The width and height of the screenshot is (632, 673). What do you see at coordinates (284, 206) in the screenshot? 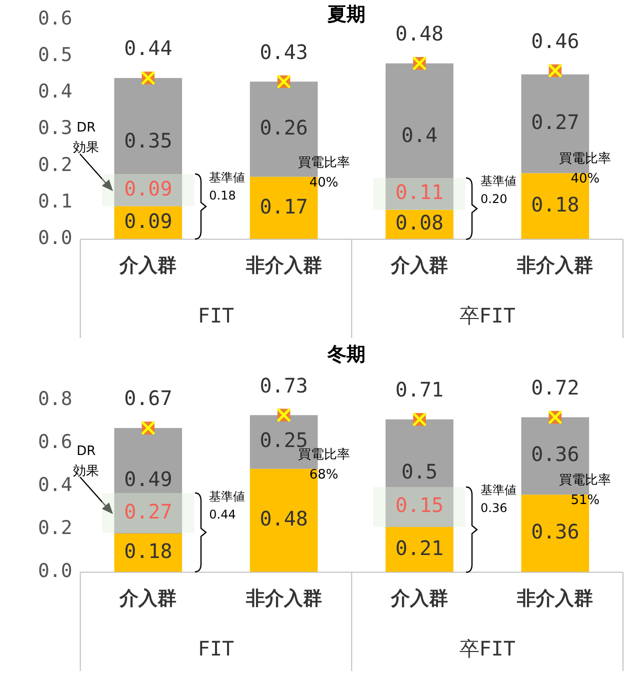
I see `data-label: 0.17` at bounding box center [284, 206].